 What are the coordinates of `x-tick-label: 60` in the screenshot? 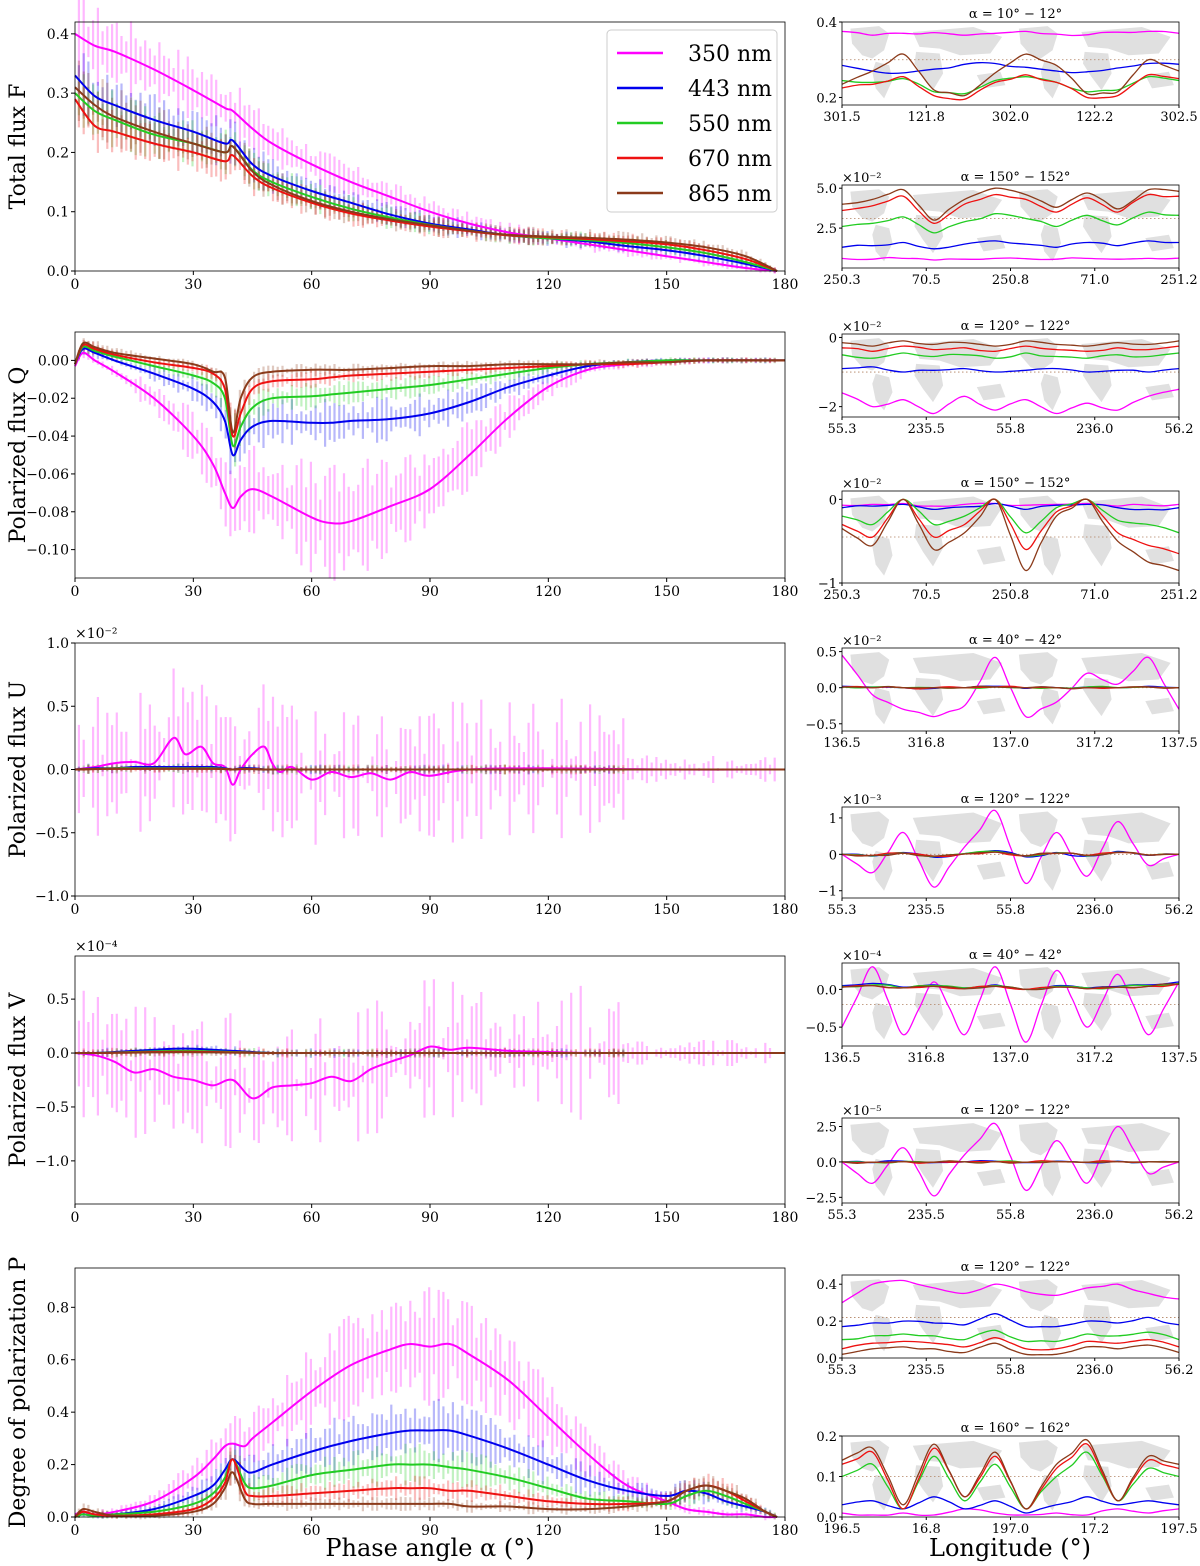 It's located at (312, 1218).